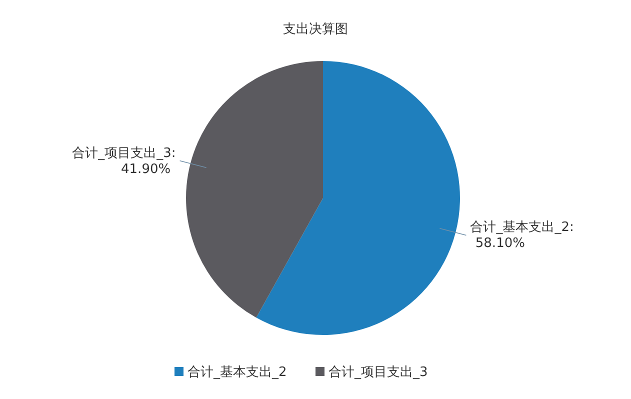 The height and width of the screenshot is (399, 631). I want to click on data-label: 合计_项目支出_3: 41.90%, so click(124, 161).